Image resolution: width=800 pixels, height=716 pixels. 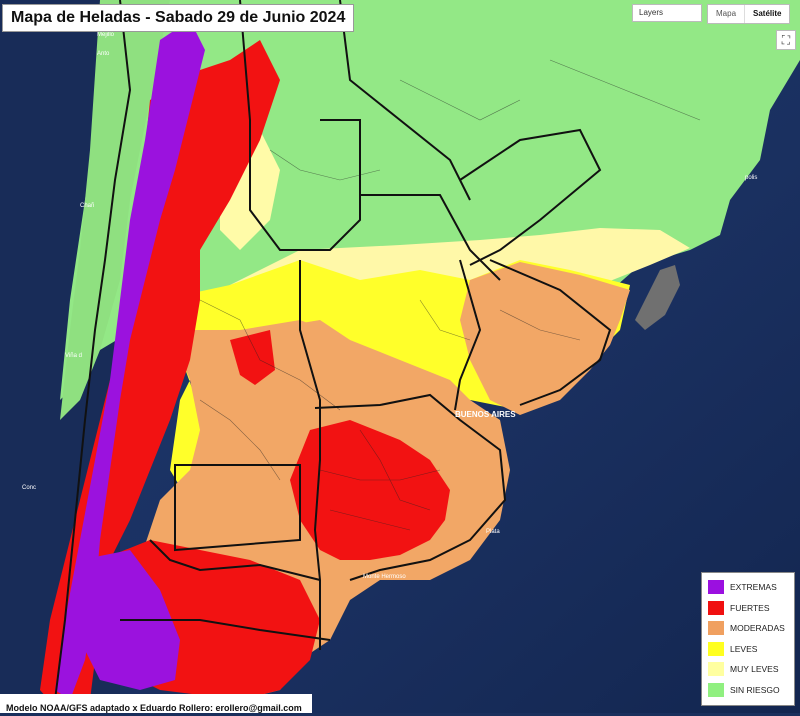 What do you see at coordinates (667, 13) in the screenshot?
I see `layers-dropdown: Layers` at bounding box center [667, 13].